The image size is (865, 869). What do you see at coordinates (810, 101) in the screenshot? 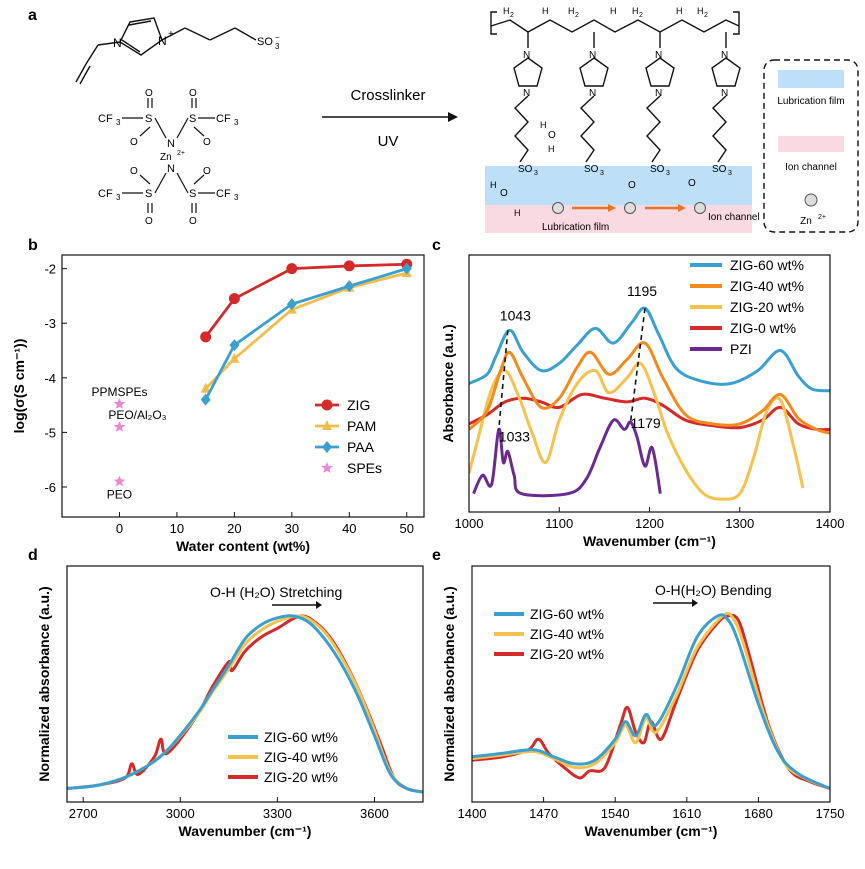
I see `legend-label-lubrication: Lubrication film` at bounding box center [810, 101].